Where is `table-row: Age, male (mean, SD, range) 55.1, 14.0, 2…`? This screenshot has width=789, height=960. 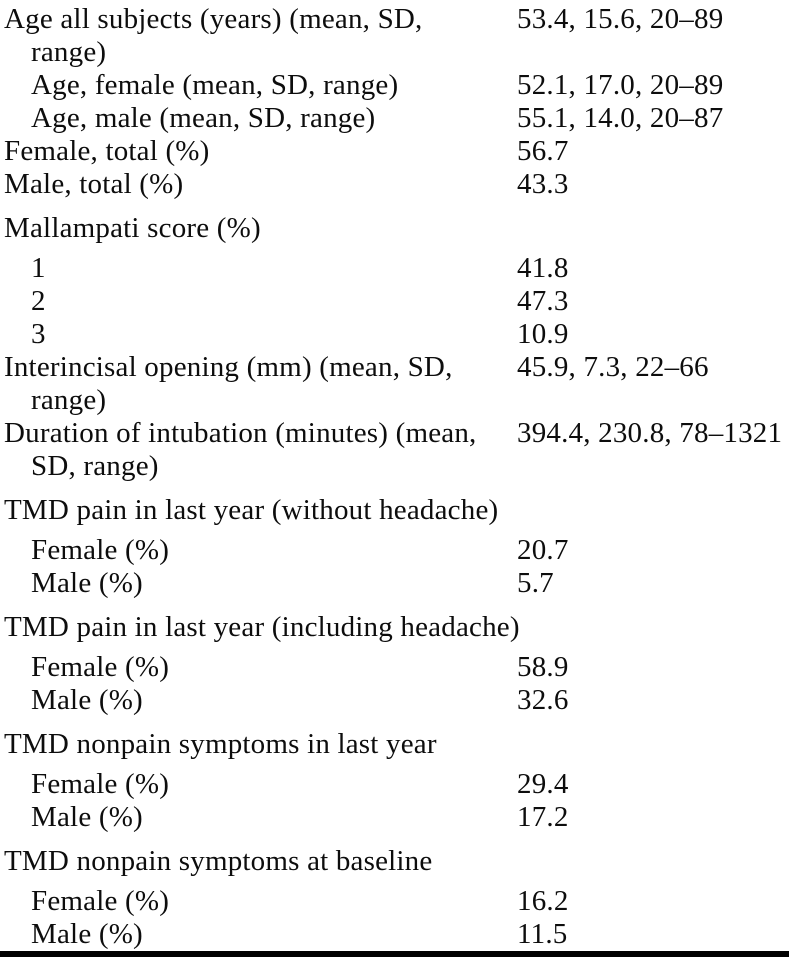
table-row: Age, male (mean, SD, range) 55.1, 14.0, 2… is located at coordinates (396, 118).